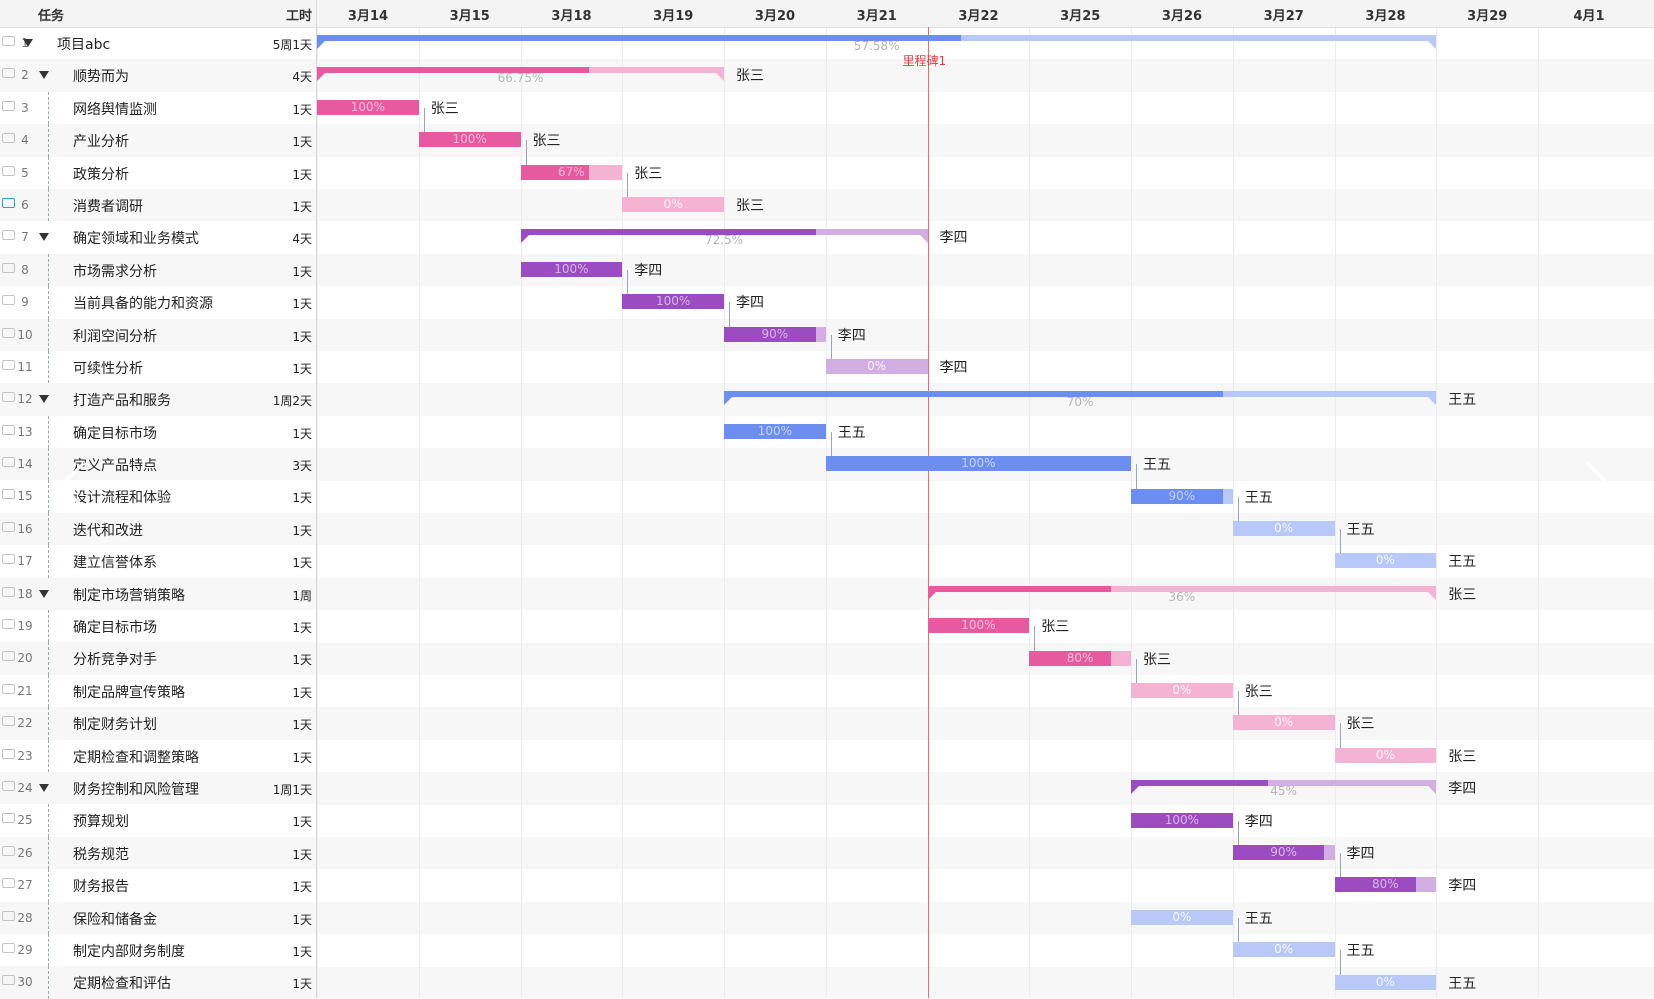  What do you see at coordinates (115, 433) in the screenshot?
I see `task-name: 确定目标市场` at bounding box center [115, 433].